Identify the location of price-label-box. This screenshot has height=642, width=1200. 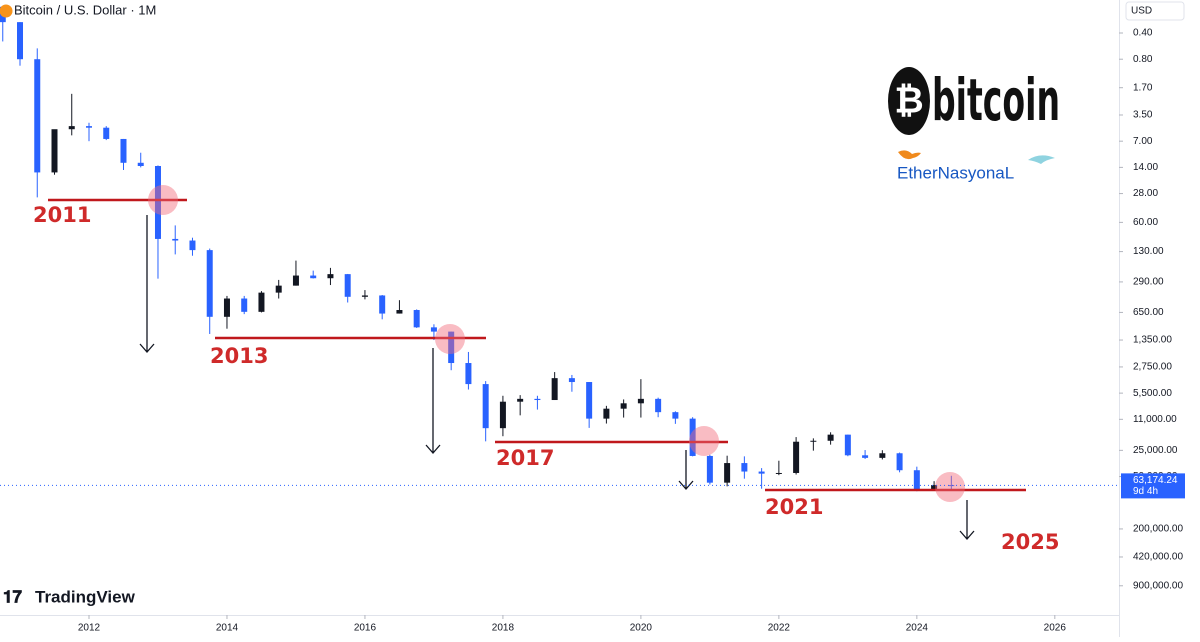
(1153, 486).